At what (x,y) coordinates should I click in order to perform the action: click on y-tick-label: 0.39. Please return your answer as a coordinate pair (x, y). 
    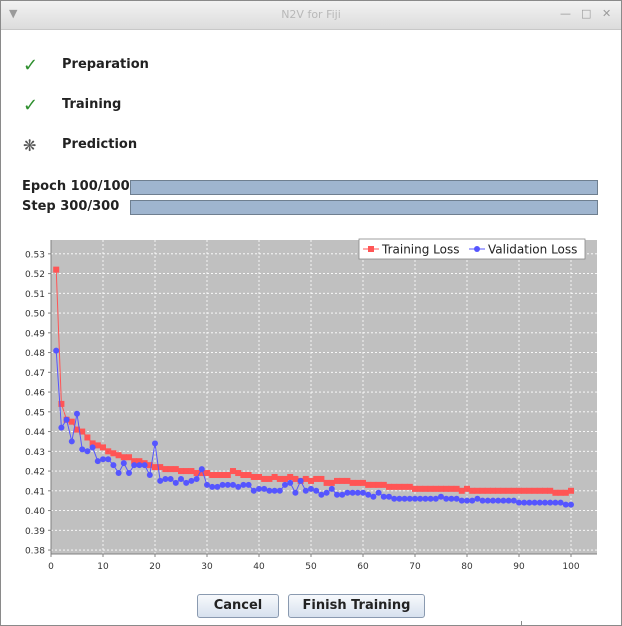
    Looking at the image, I should click on (35, 532).